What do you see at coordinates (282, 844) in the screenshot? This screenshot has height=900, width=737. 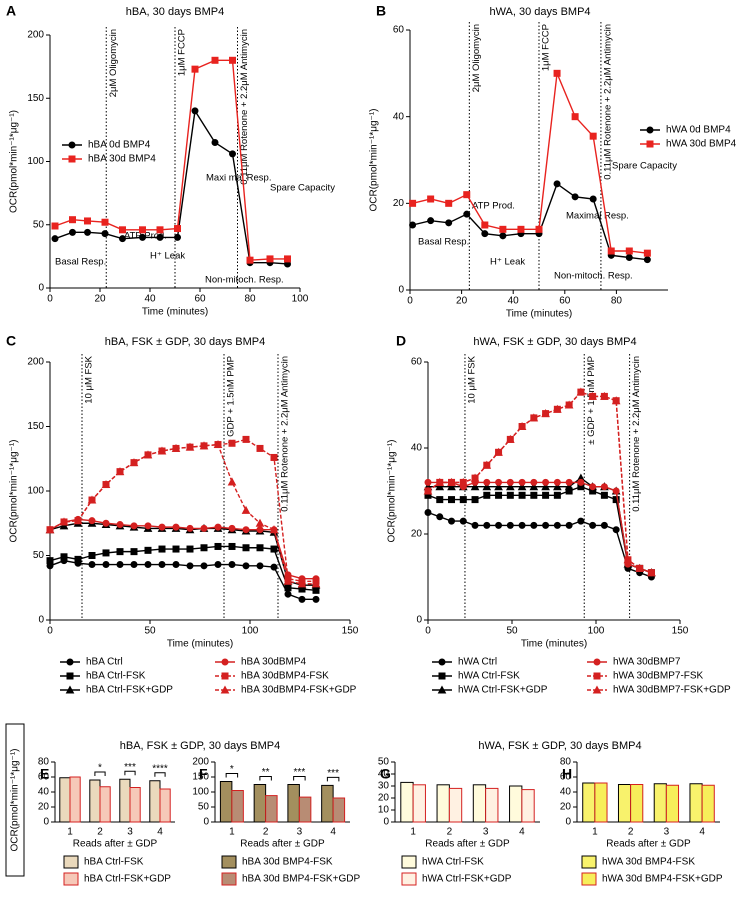 I see `x-axis-title: Reads after ± GDP` at bounding box center [282, 844].